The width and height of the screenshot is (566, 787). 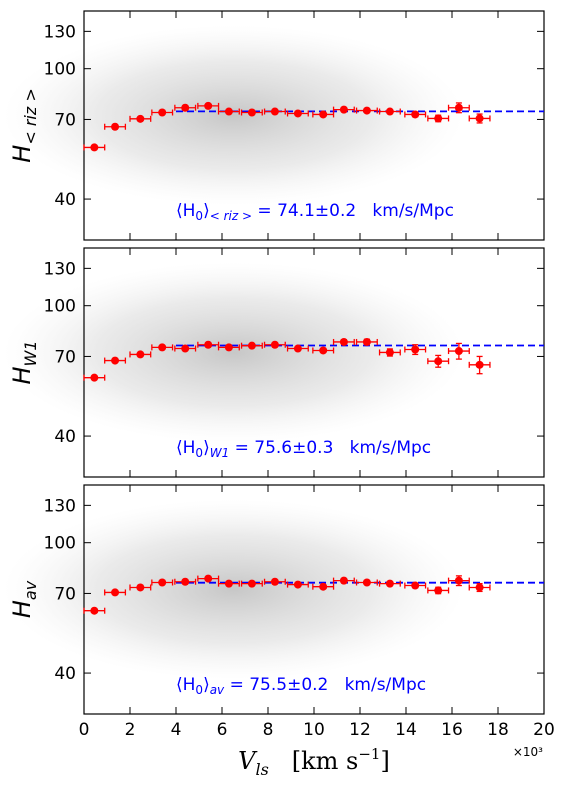 I want to click on x-label-sup: −1, so click(x=369, y=754).